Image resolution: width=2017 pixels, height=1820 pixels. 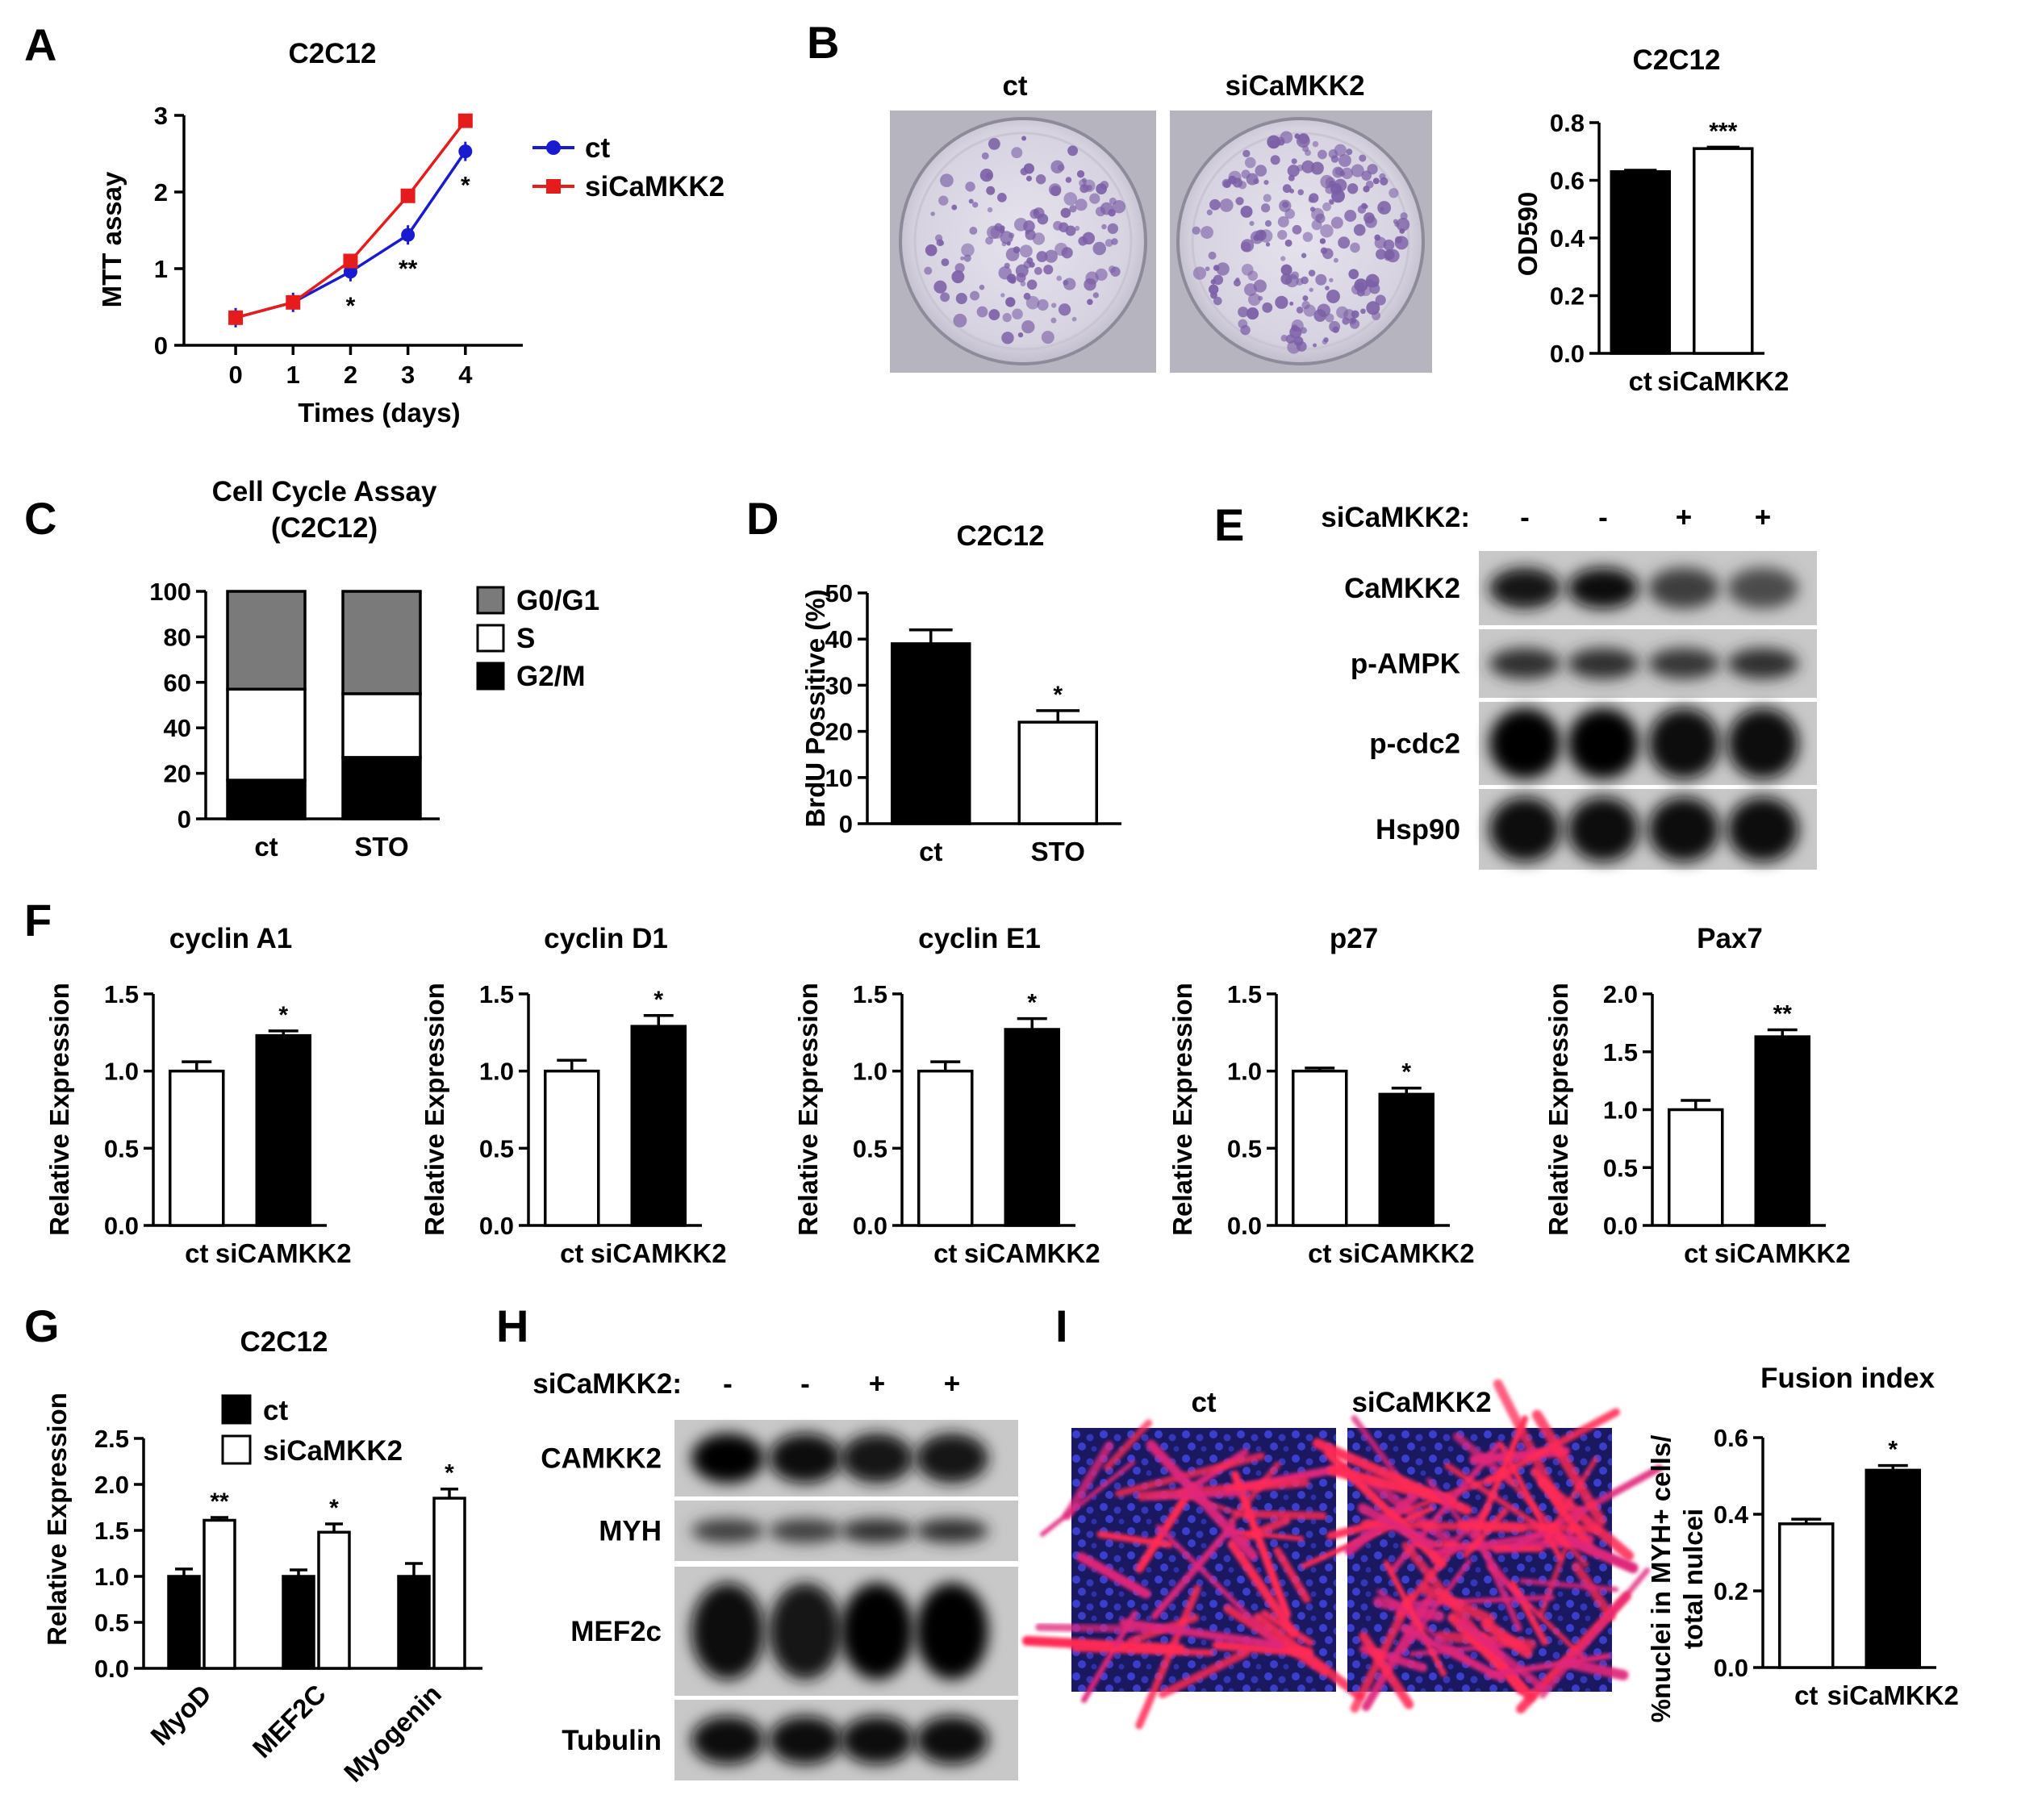 What do you see at coordinates (1731, 1438) in the screenshot?
I see `y-tick-label: 0.6` at bounding box center [1731, 1438].